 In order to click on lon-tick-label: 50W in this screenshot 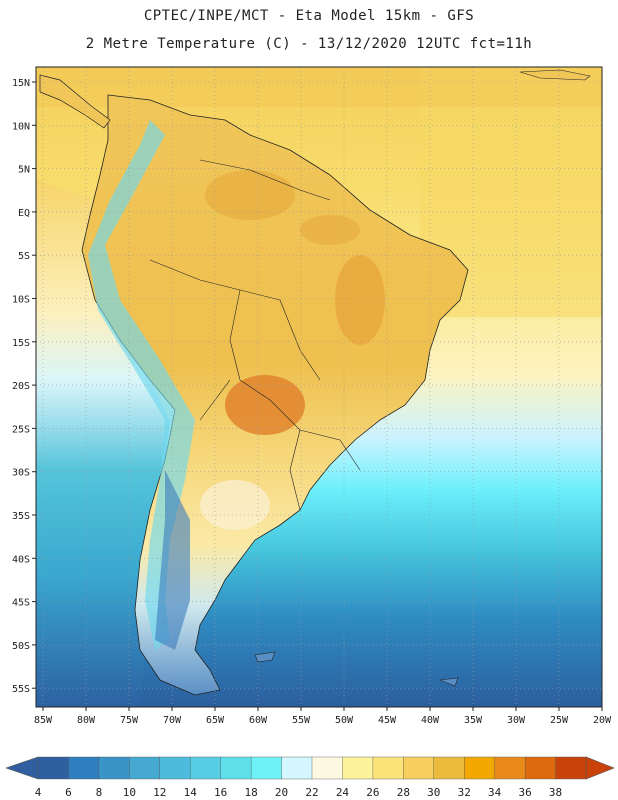, I will do `click(344, 720)`.